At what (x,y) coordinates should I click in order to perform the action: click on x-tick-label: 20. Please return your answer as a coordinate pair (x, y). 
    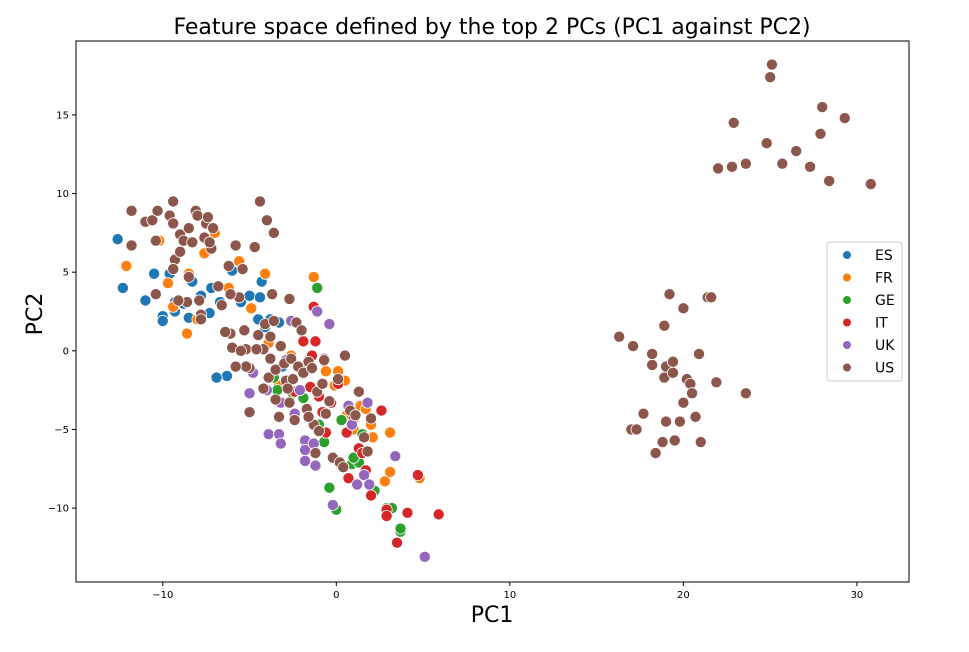
    Looking at the image, I should click on (683, 595).